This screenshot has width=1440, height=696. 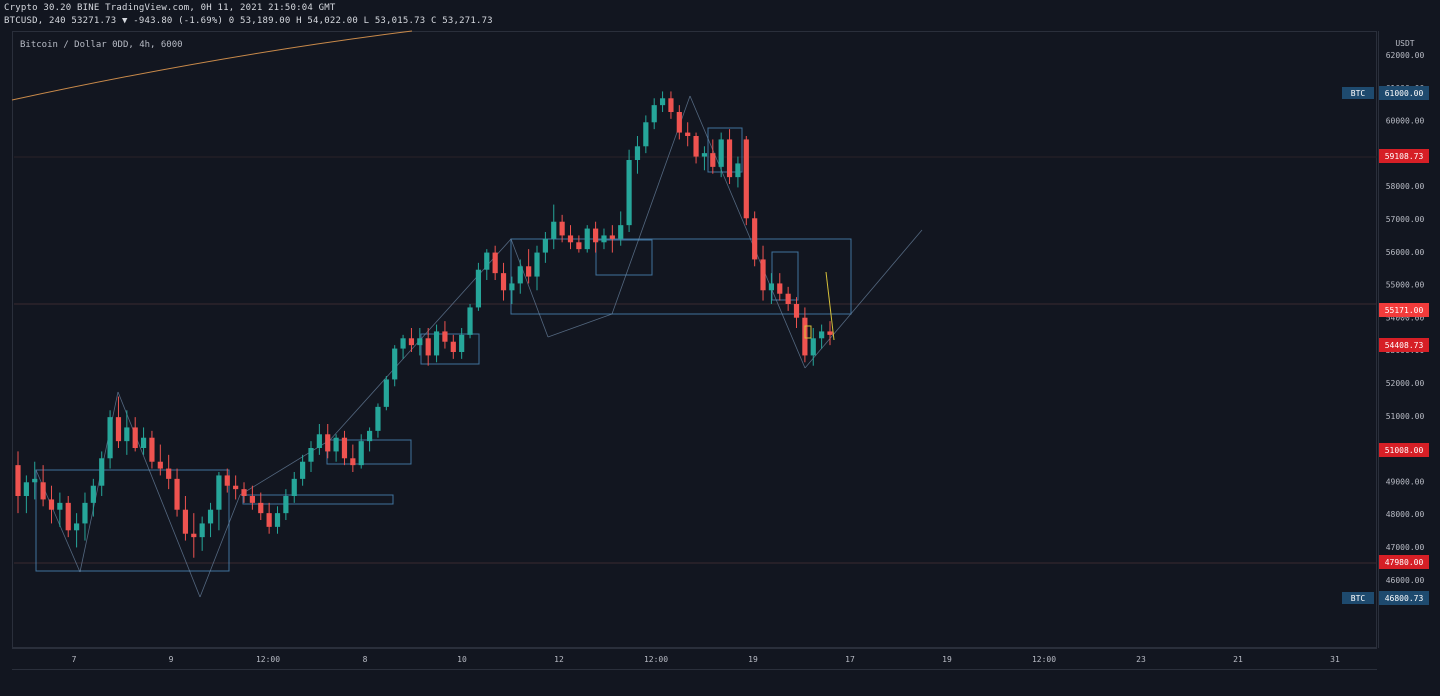 What do you see at coordinates (1405, 285) in the screenshot?
I see `price-tick-label: 55000.00` at bounding box center [1405, 285].